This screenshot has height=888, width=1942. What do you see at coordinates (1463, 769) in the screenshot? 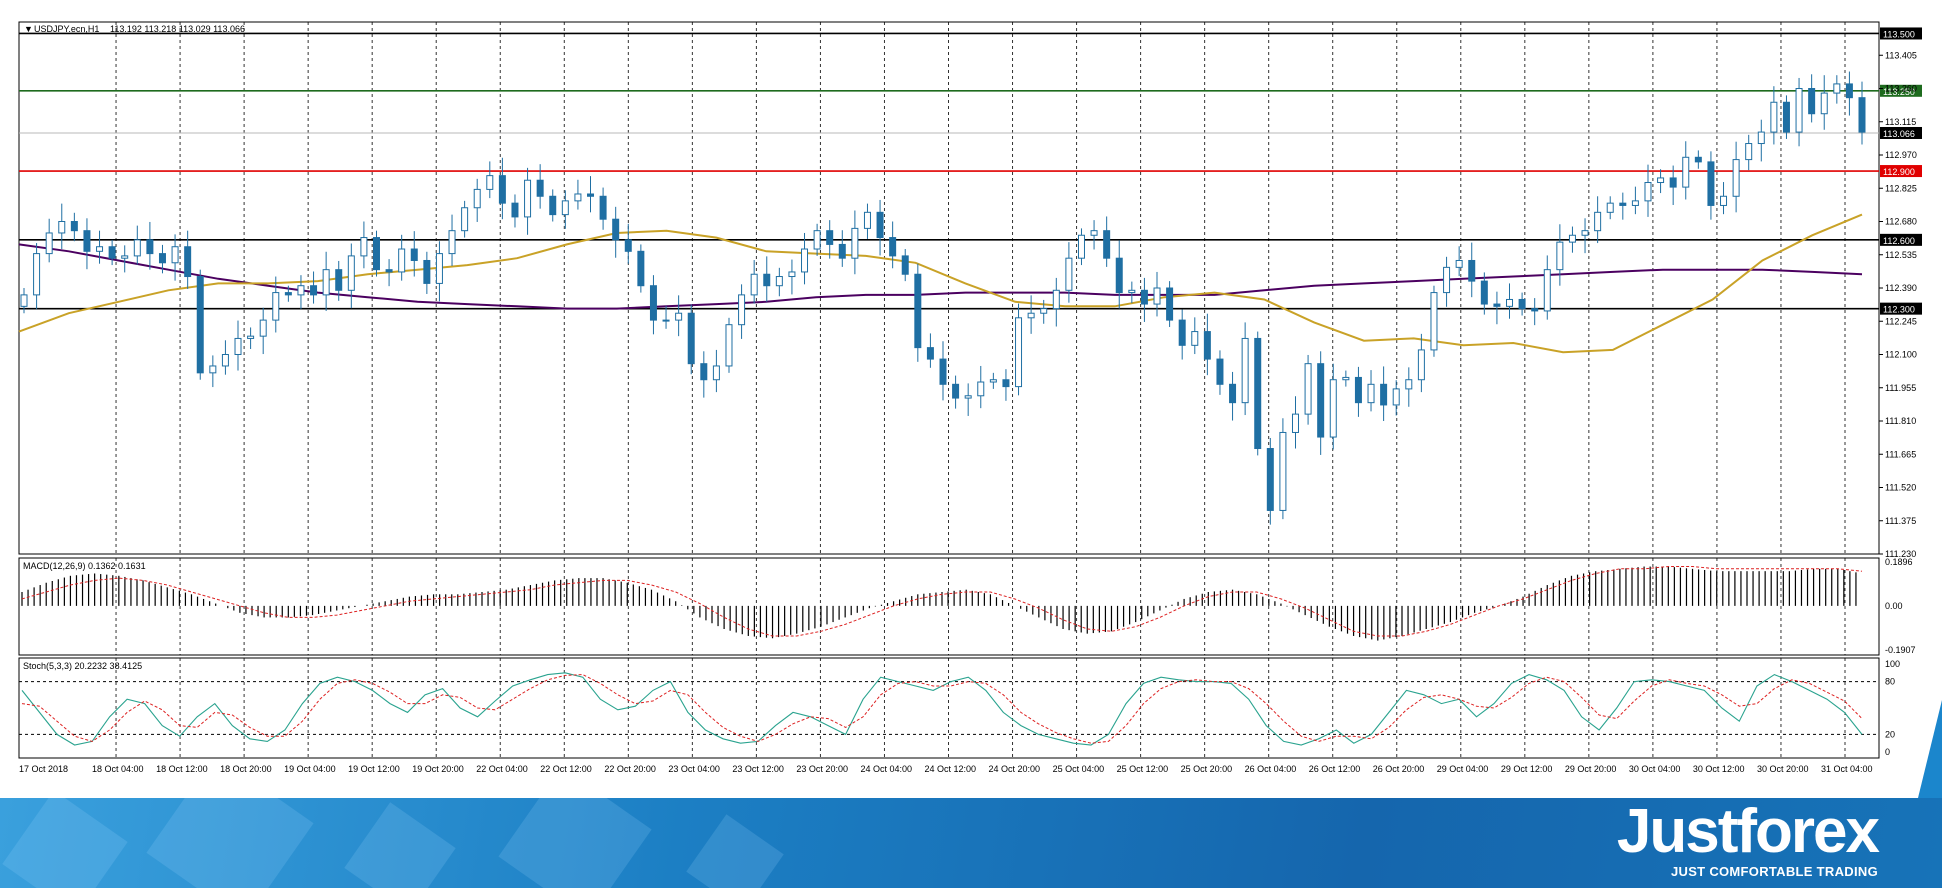
I see `time-tick-label: 29 Oct 04:00` at bounding box center [1463, 769].